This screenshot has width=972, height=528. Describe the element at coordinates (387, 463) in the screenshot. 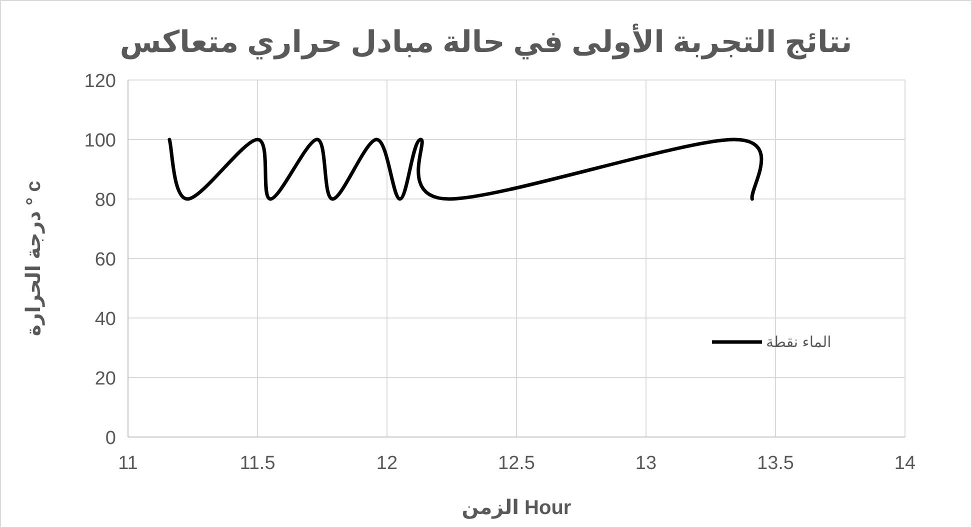

I see `x-tick-label: 12` at that location.